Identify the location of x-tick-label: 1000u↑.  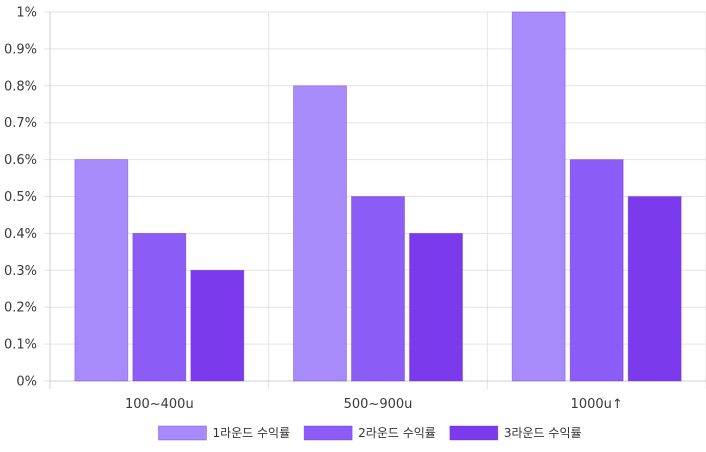
(597, 404).